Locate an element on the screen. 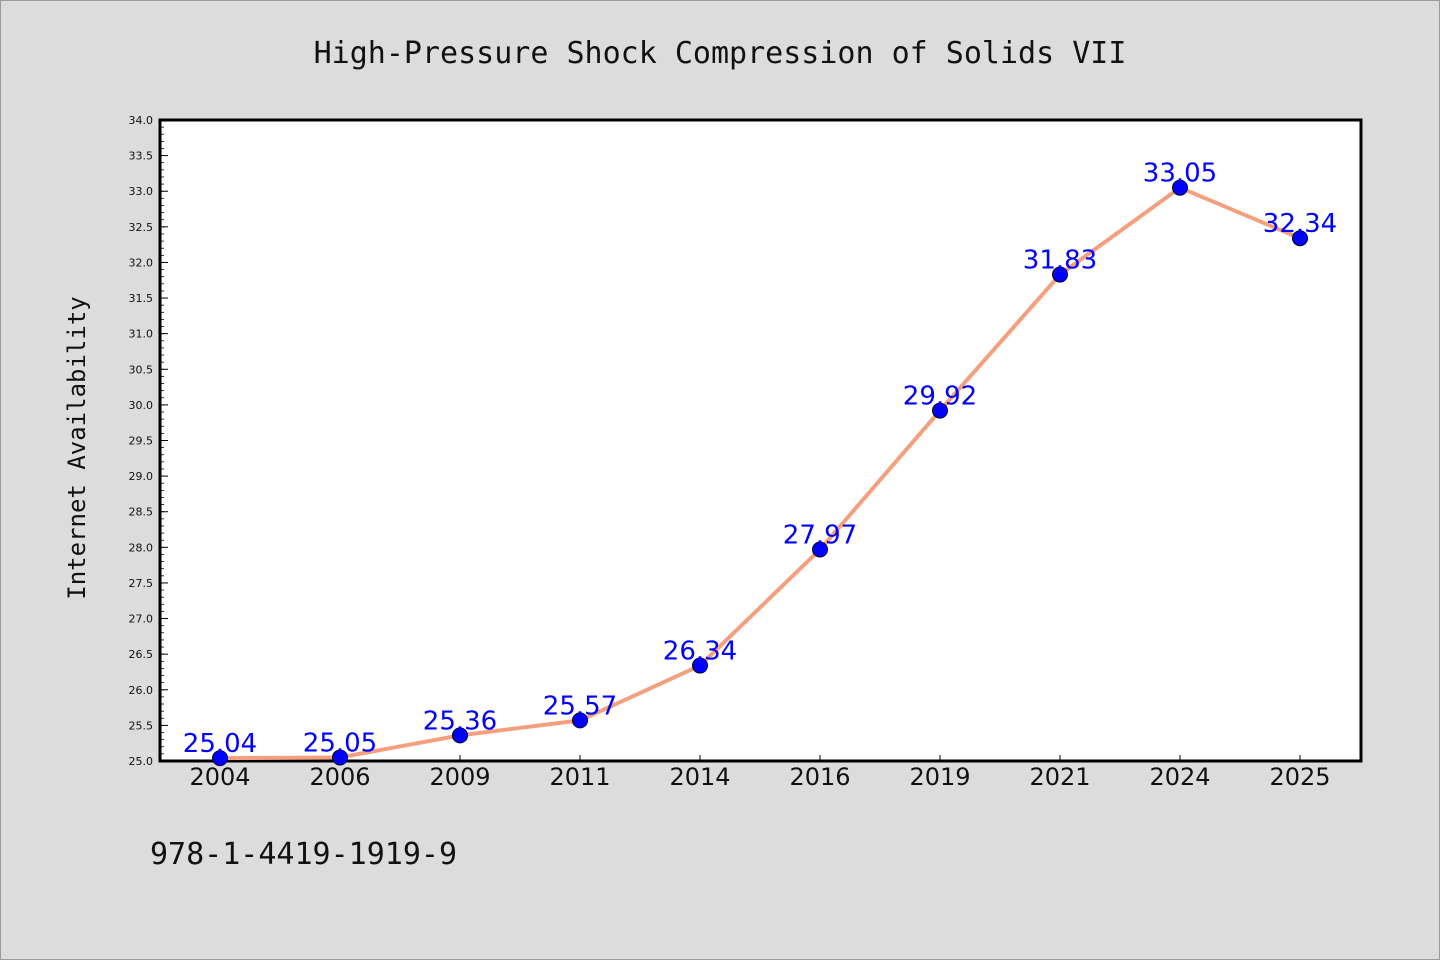  x-tick-label: 2016 is located at coordinates (819, 777).